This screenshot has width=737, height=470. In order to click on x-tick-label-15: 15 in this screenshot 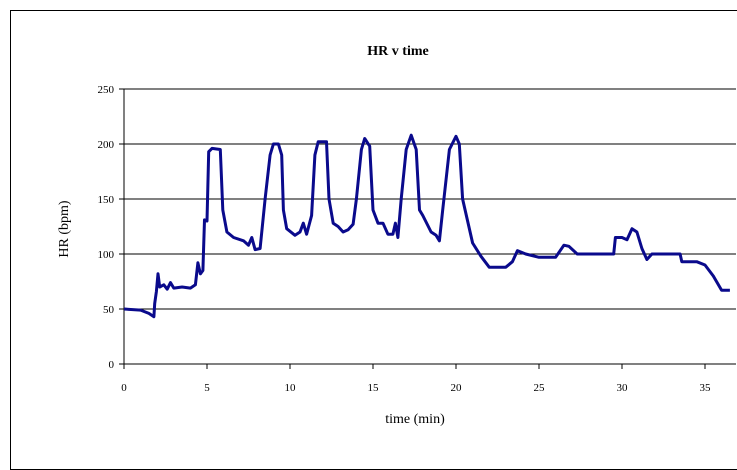, I will do `click(374, 388)`.